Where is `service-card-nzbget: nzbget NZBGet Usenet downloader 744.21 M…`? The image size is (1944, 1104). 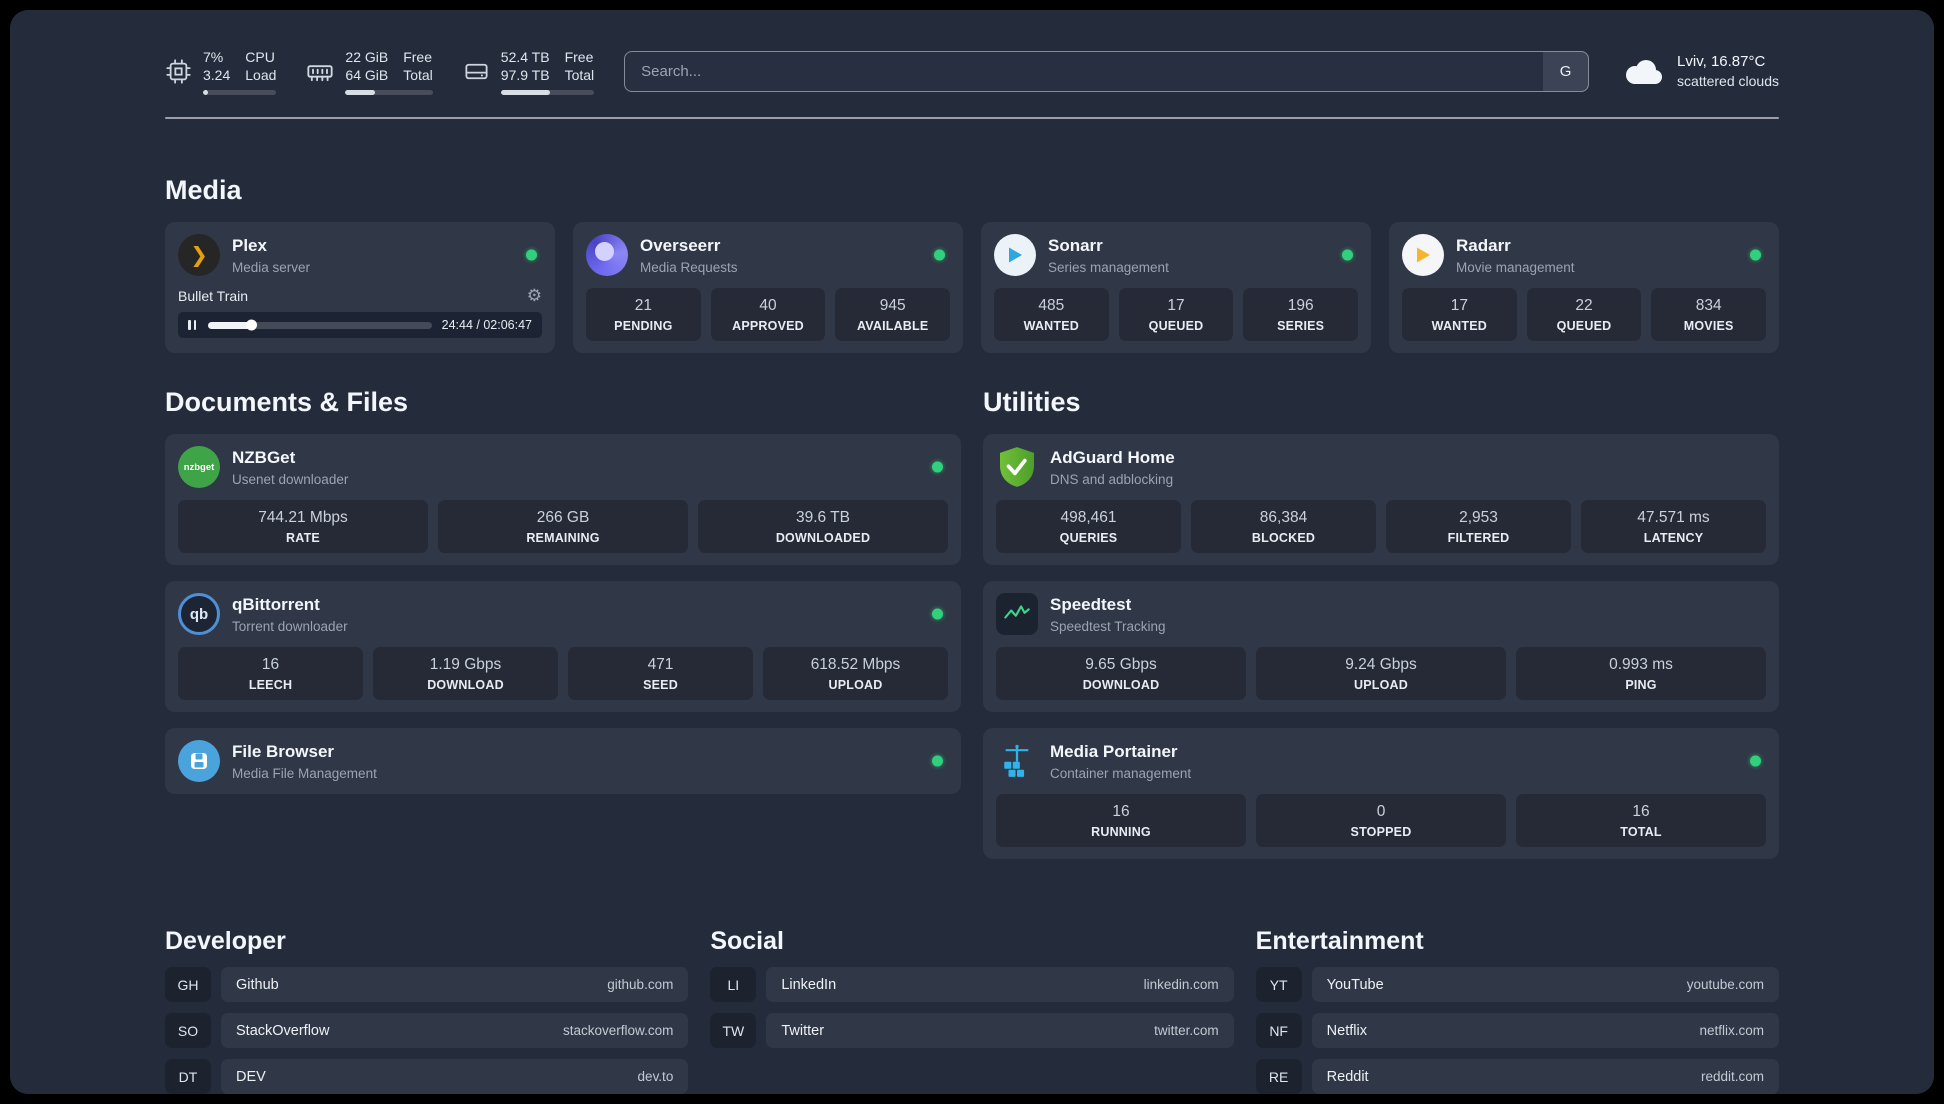
service-card-nzbget: nzbget NZBGet Usenet downloader 744.21 M… is located at coordinates (563, 500).